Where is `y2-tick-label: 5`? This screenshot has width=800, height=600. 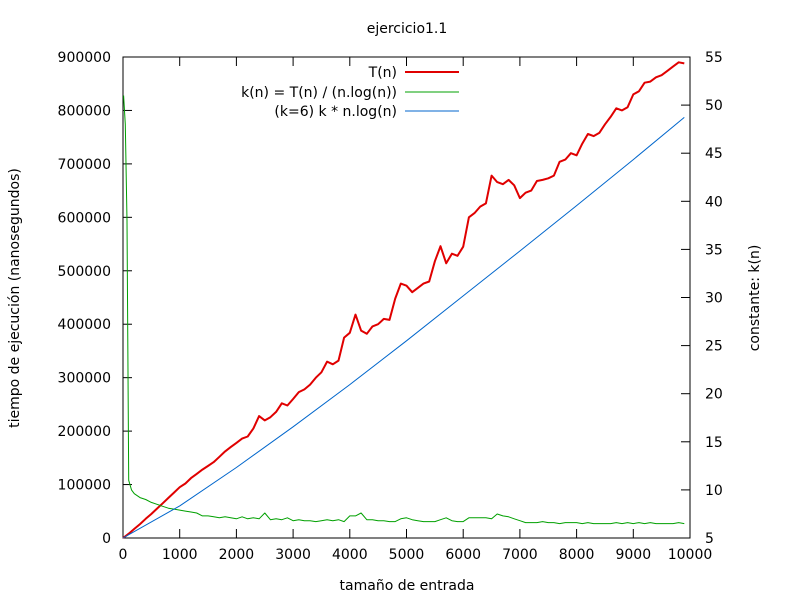
y2-tick-label: 5 is located at coordinates (709, 539).